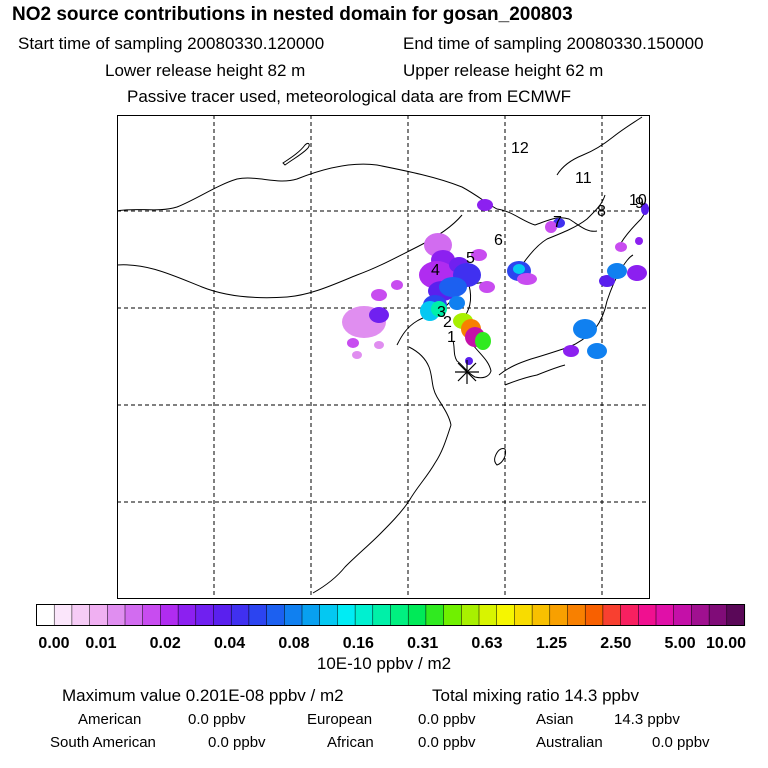 The image size is (768, 768). Describe the element at coordinates (435, 270) in the screenshot. I see `source-label-4: 4` at that location.